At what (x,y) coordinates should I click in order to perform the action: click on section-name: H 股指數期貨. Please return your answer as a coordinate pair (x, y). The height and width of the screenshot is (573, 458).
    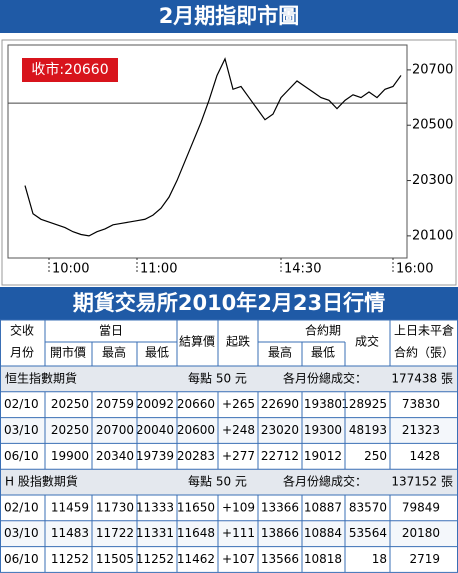
    Looking at the image, I should click on (41, 481).